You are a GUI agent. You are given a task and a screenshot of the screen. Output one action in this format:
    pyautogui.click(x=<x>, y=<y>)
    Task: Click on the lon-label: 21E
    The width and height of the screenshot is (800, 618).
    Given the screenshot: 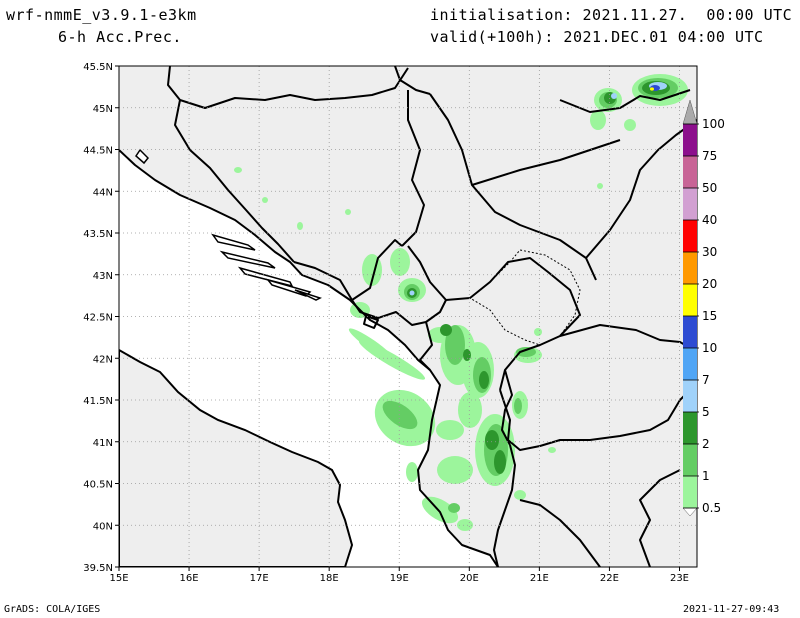 What is the action you would take?
    pyautogui.click(x=539, y=578)
    